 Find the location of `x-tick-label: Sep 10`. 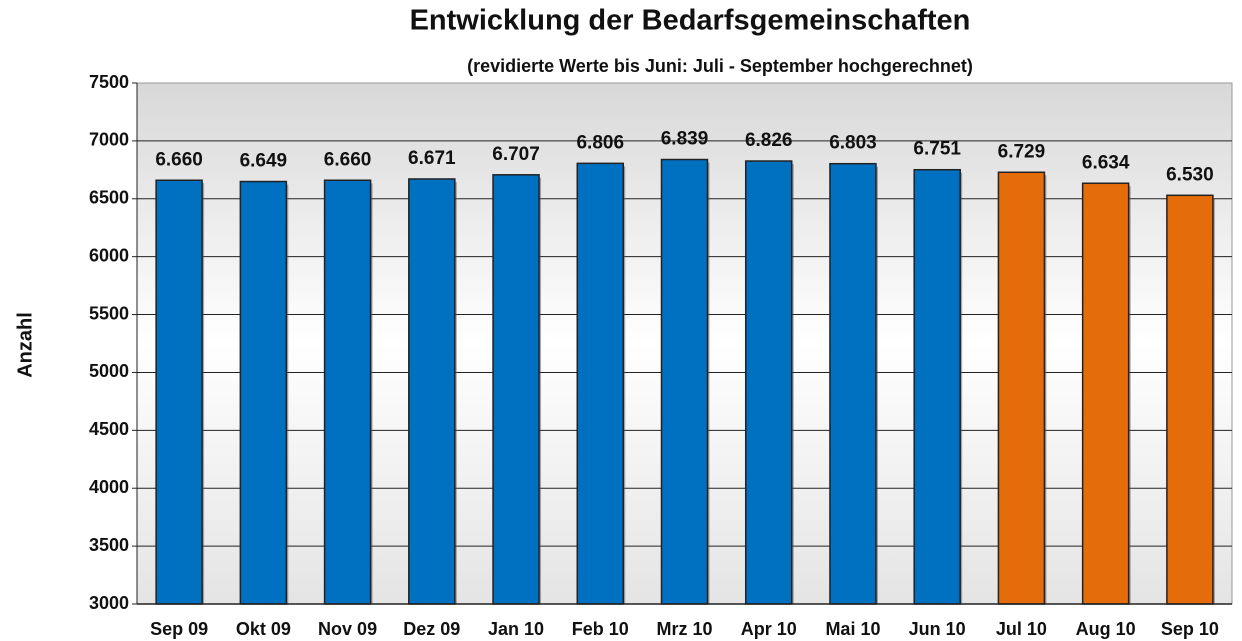

x-tick-label: Sep 10 is located at coordinates (1190, 629).